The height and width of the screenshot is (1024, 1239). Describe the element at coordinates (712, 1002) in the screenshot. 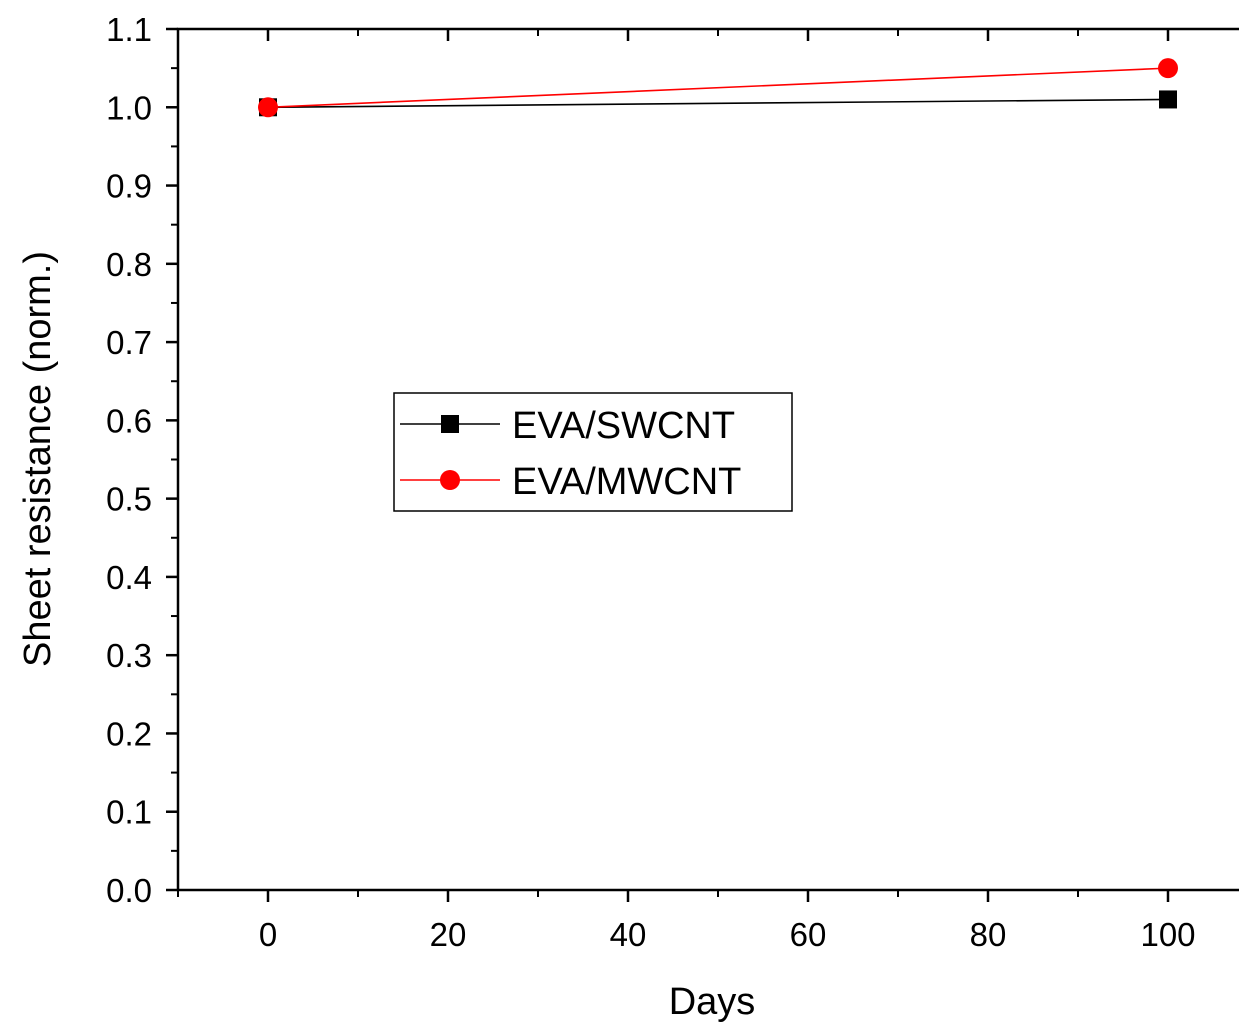

I see `x-axis-title: Days` at that location.